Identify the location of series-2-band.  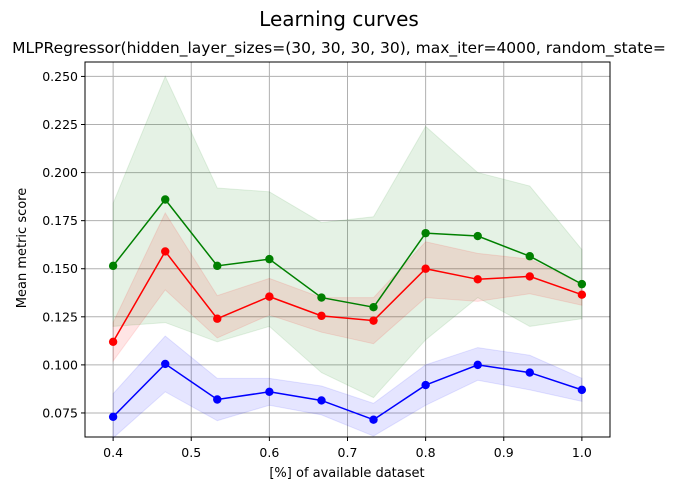
(347, 387).